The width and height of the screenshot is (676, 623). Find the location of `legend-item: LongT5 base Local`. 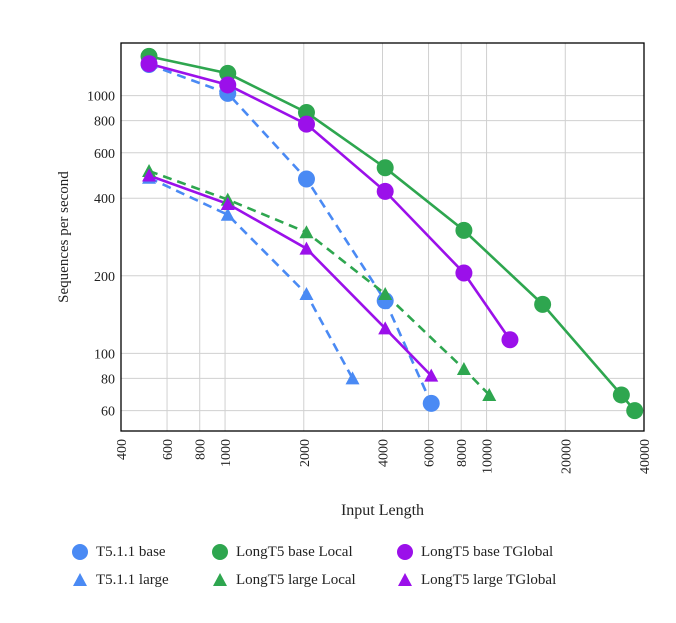

legend-item: LongT5 base Local is located at coordinates (302, 552).